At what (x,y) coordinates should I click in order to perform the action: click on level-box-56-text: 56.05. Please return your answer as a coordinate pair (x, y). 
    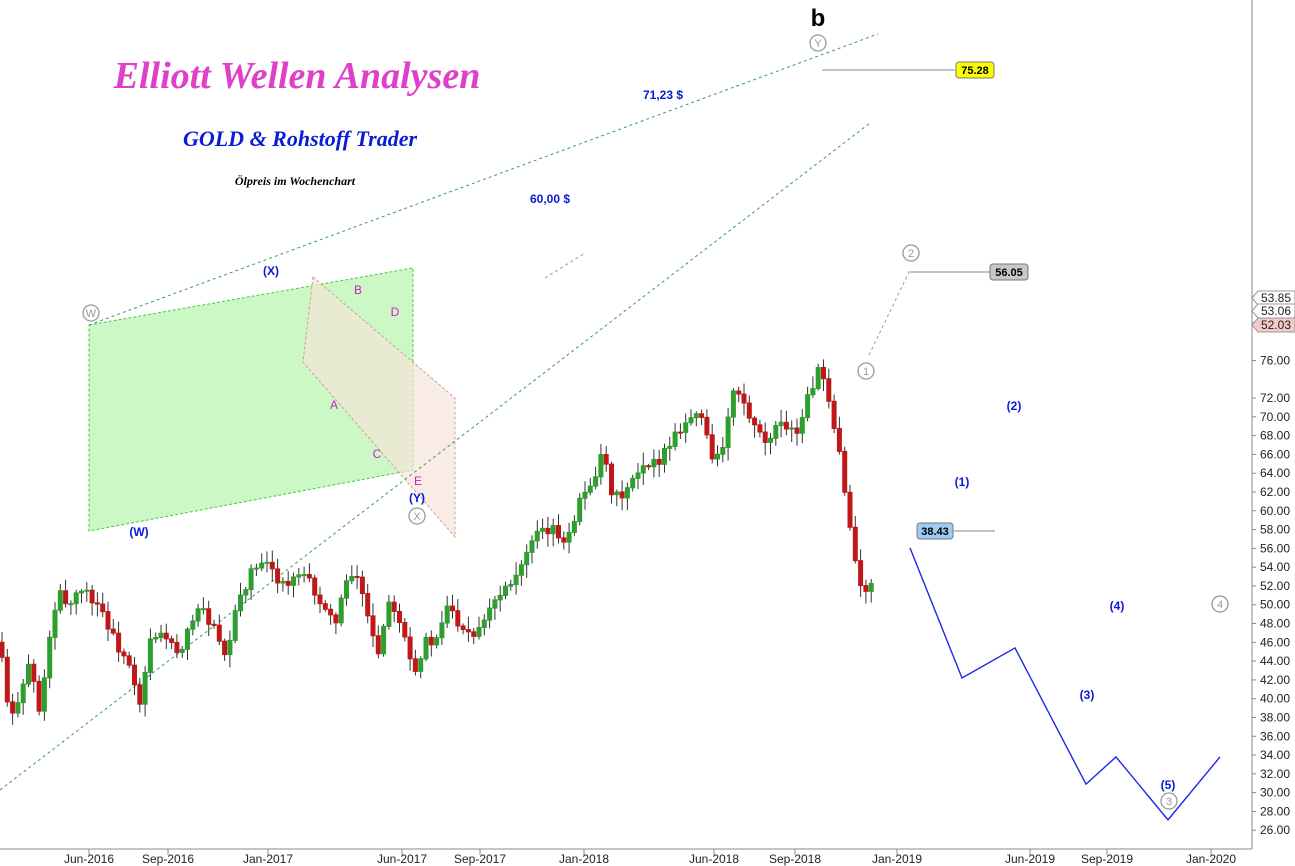
    Looking at the image, I should click on (1009, 273).